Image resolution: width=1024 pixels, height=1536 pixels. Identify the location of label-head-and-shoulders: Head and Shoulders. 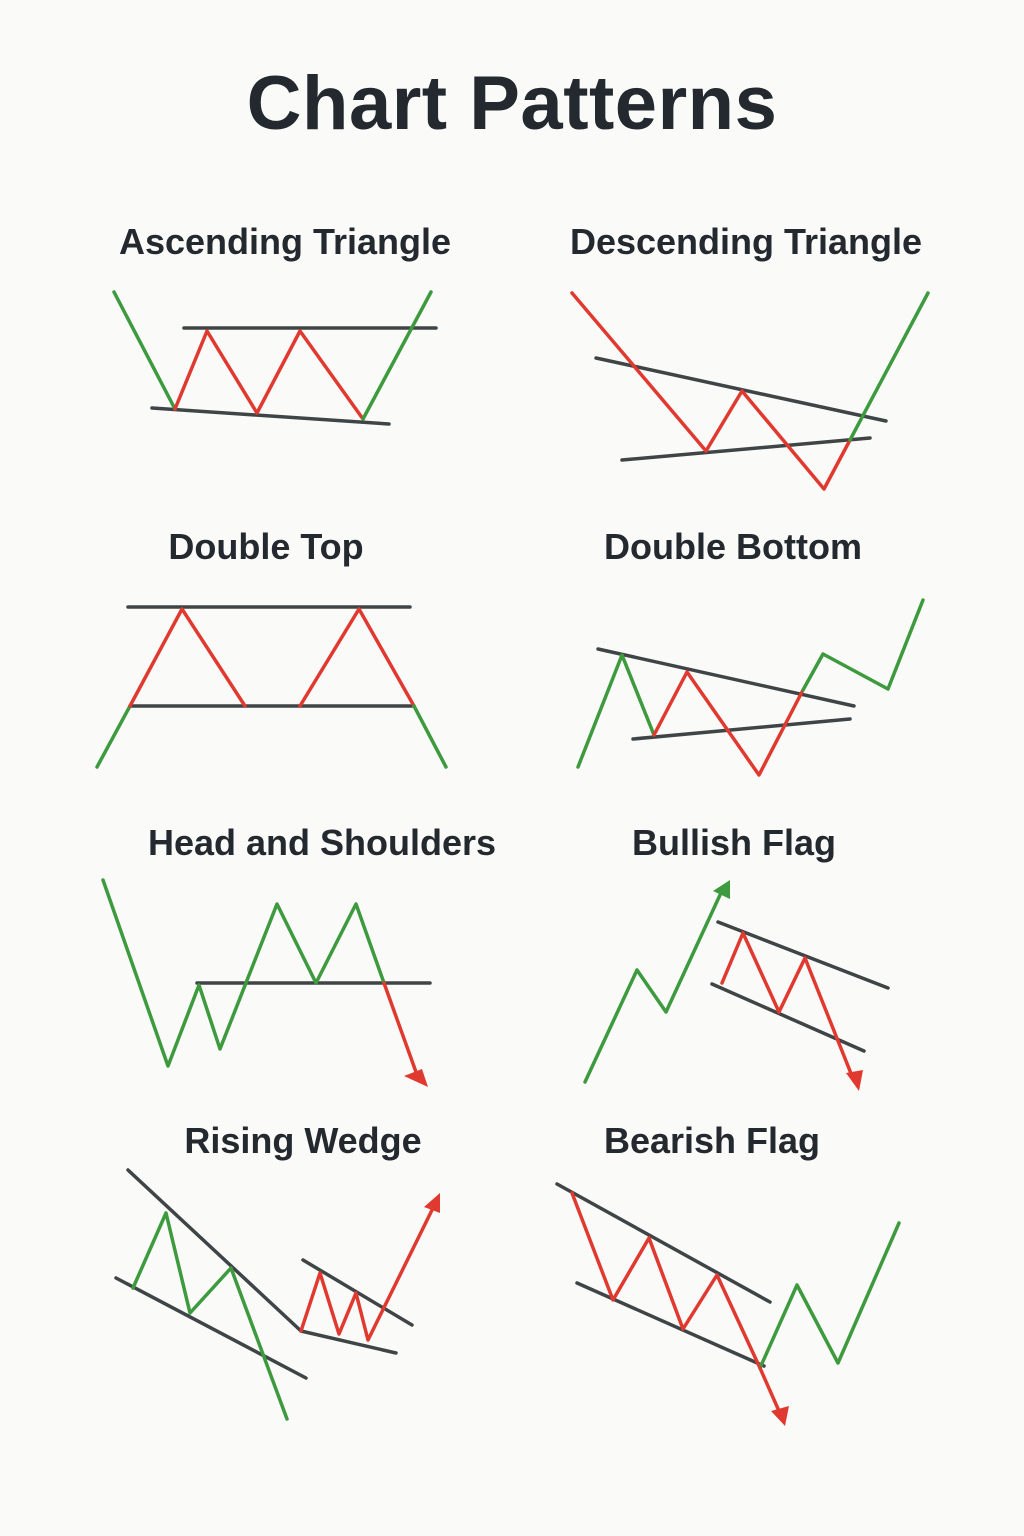
(322, 842).